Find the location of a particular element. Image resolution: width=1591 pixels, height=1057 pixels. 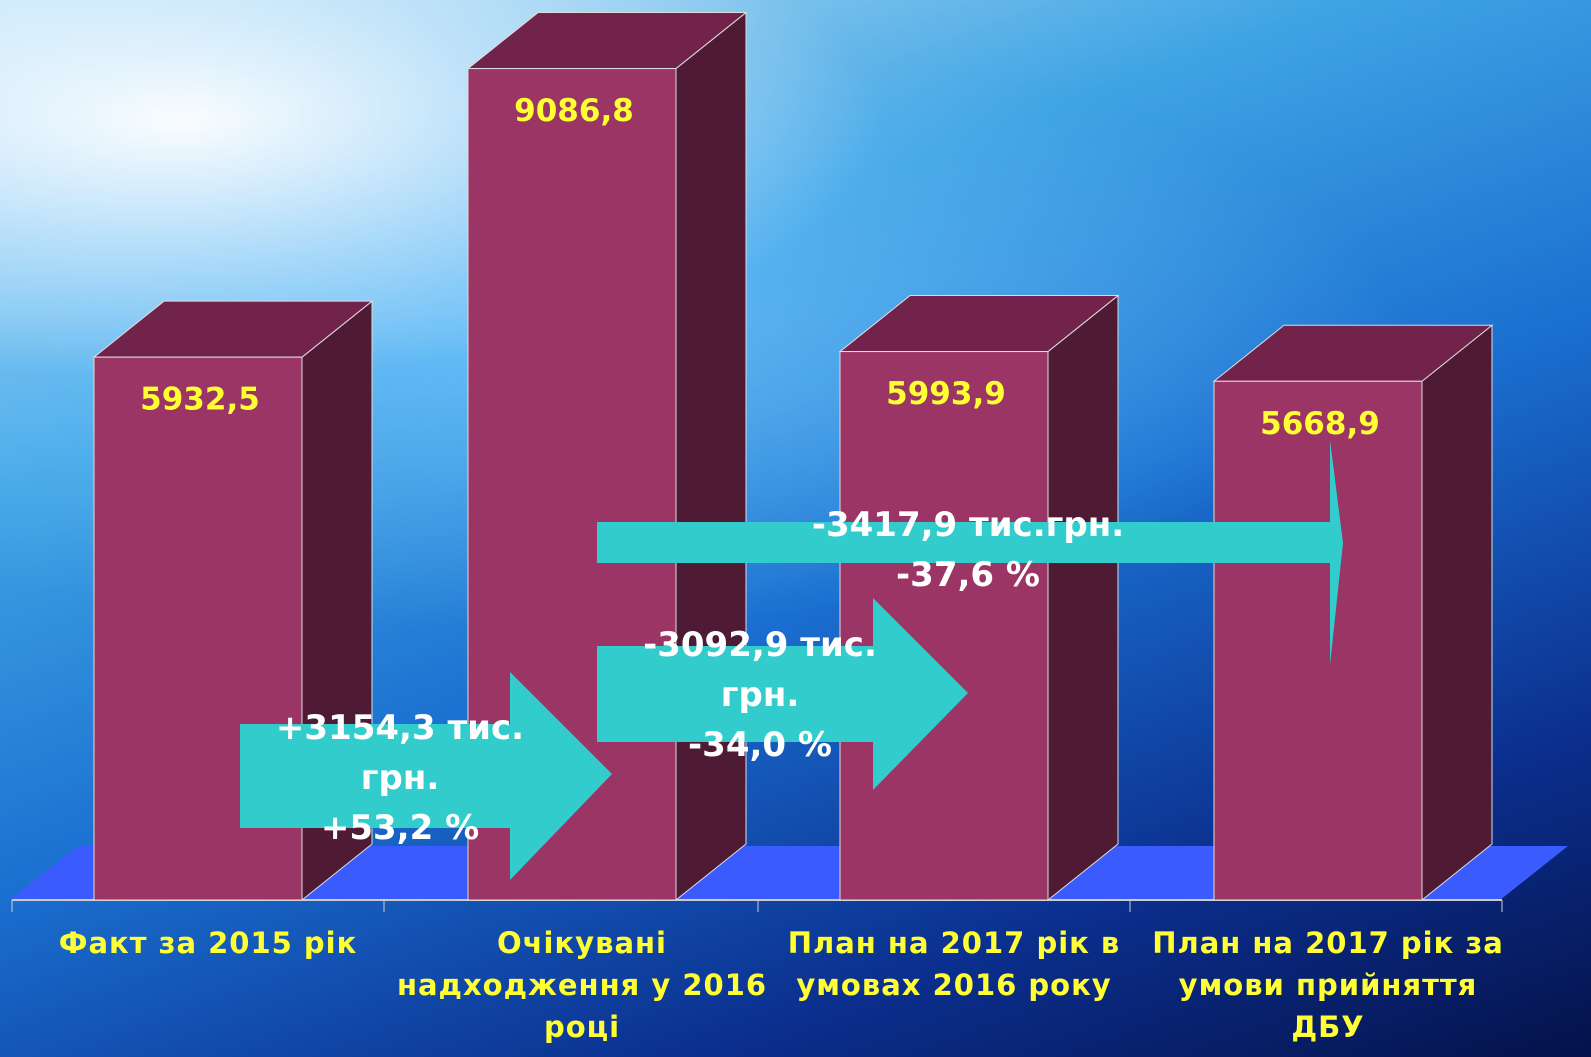

value-label: 9086,8 is located at coordinates (574, 111).